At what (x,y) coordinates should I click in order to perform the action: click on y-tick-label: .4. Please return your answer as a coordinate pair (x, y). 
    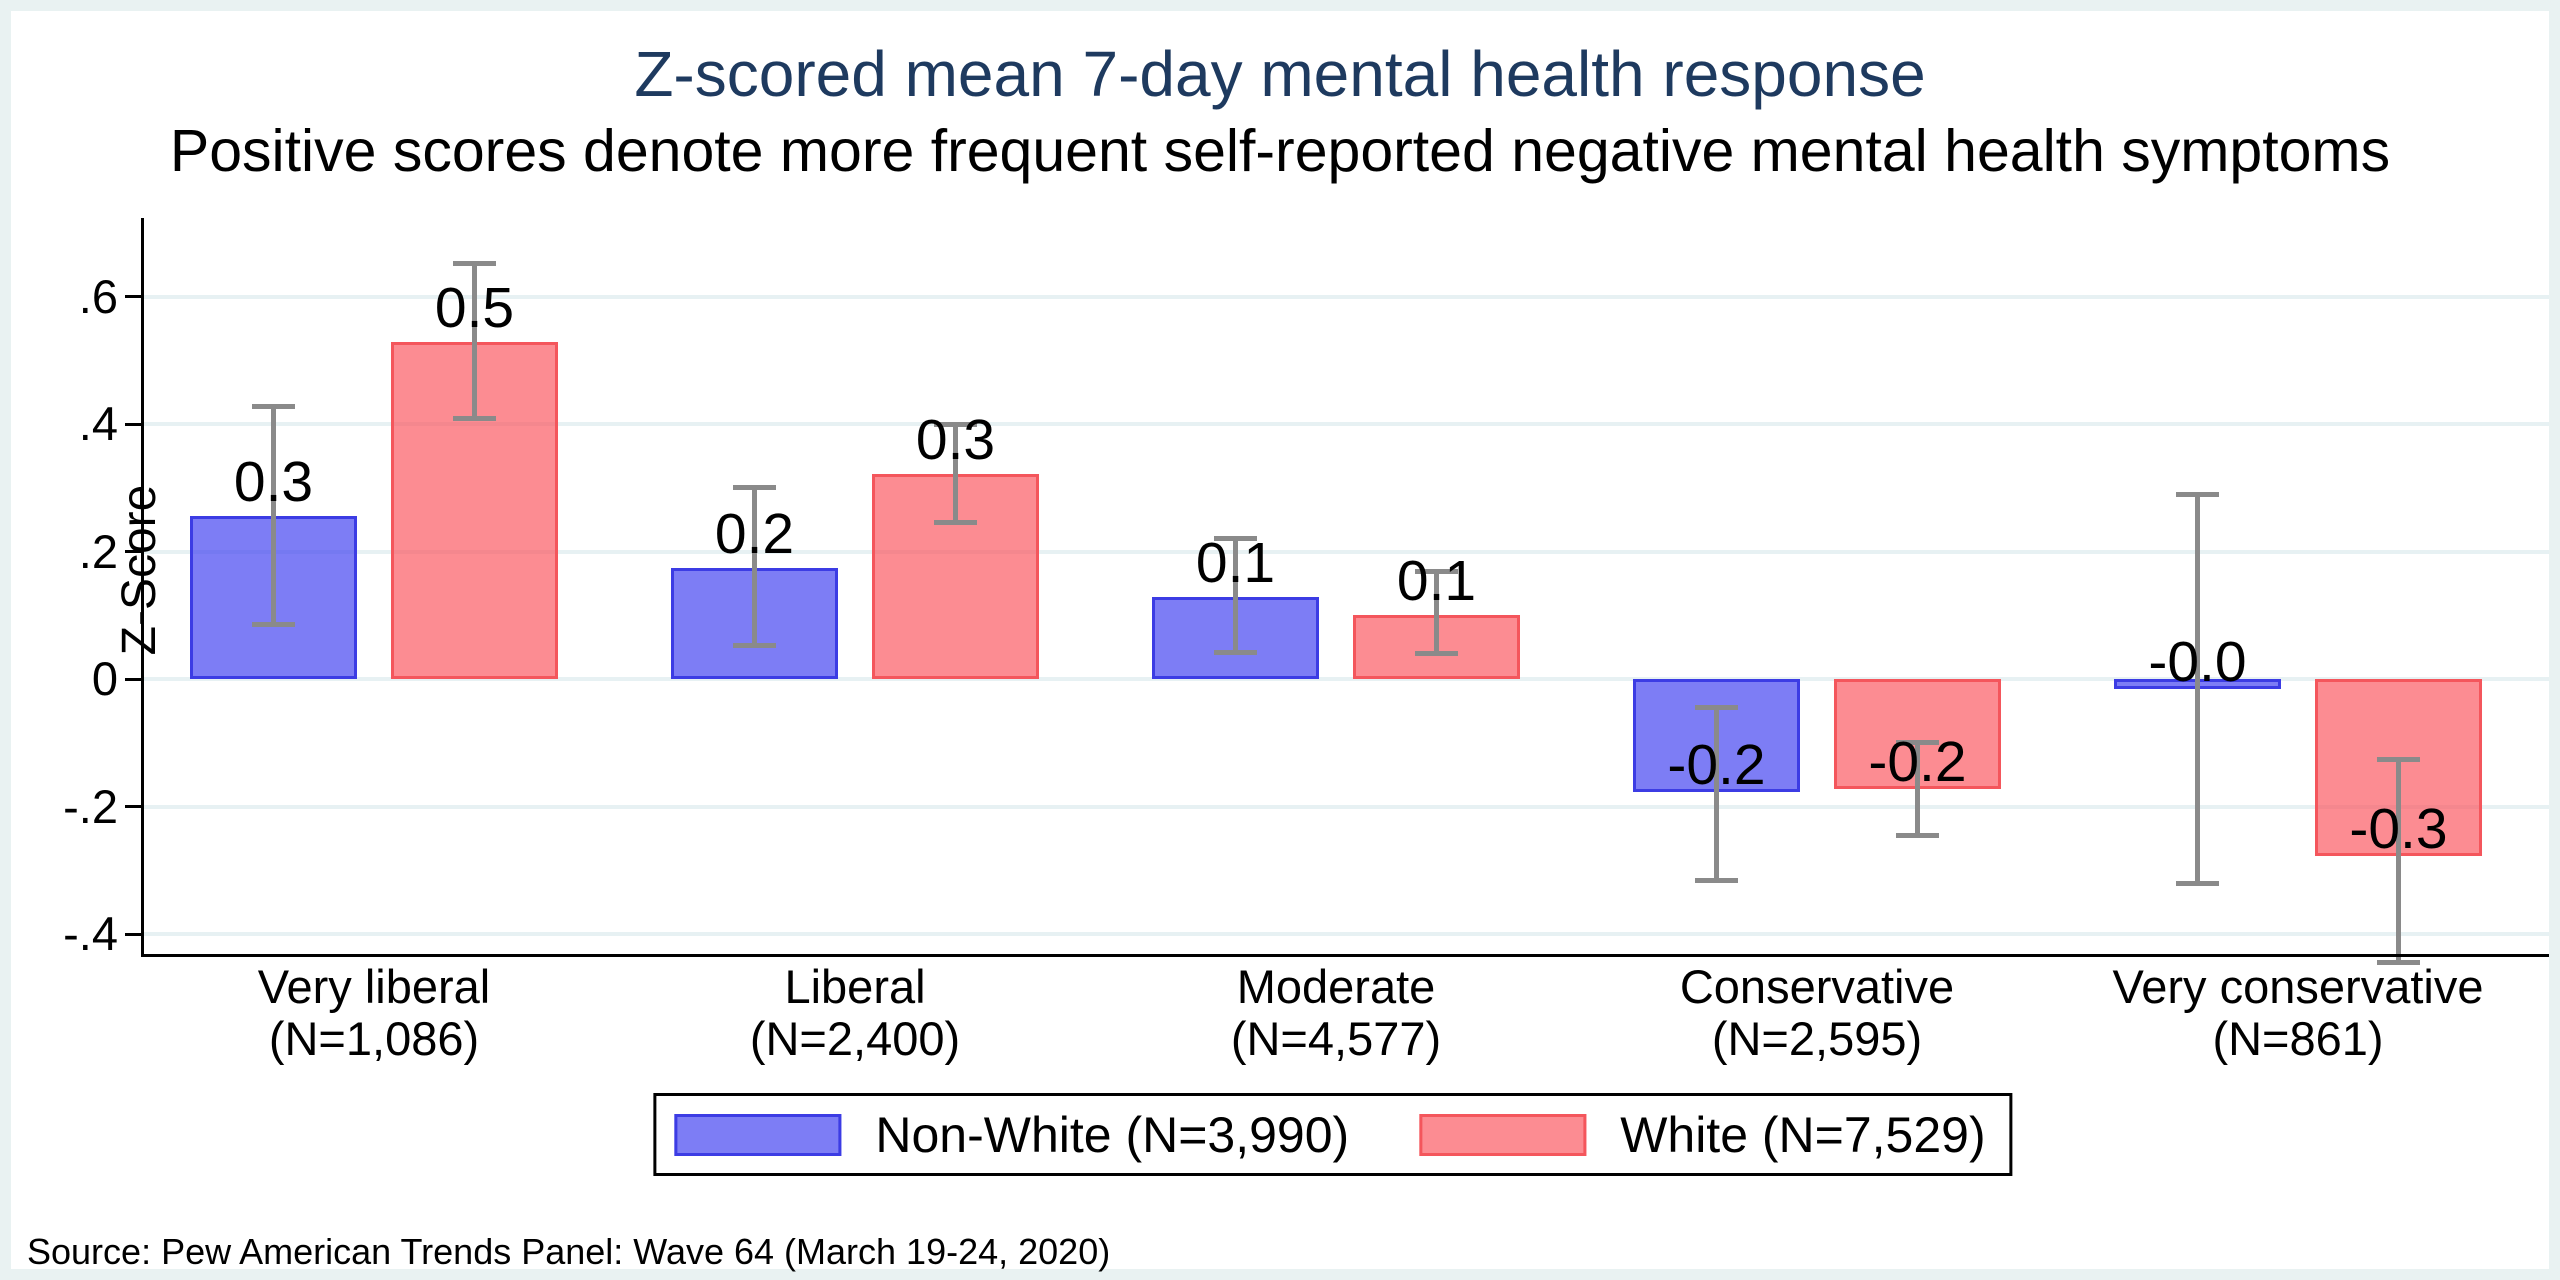
    Looking at the image, I should click on (98, 423).